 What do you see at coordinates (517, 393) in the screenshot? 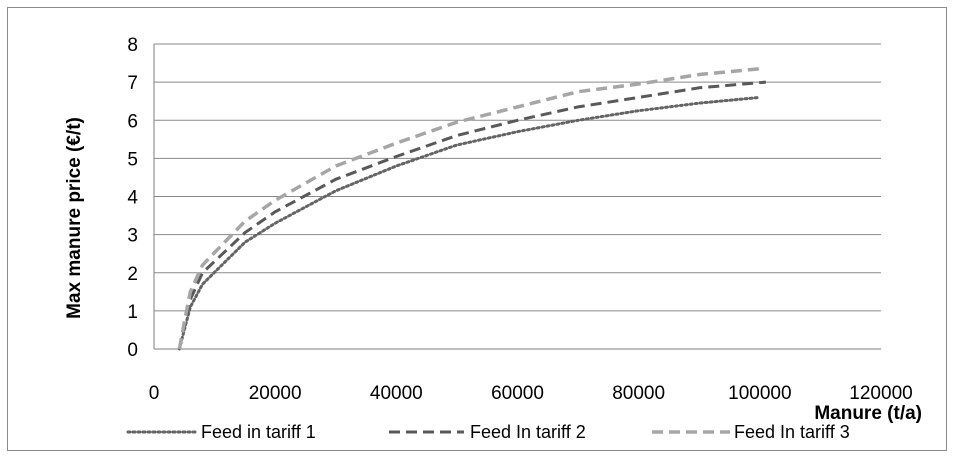
I see `x-tick-label: 60000` at bounding box center [517, 393].